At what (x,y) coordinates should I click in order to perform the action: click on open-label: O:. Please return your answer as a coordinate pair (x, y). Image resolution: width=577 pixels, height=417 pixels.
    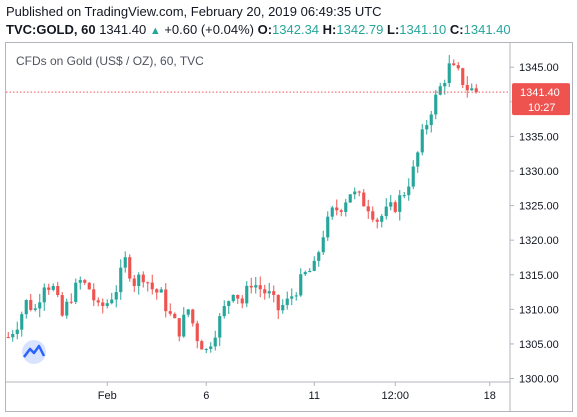
    Looking at the image, I should click on (265, 29).